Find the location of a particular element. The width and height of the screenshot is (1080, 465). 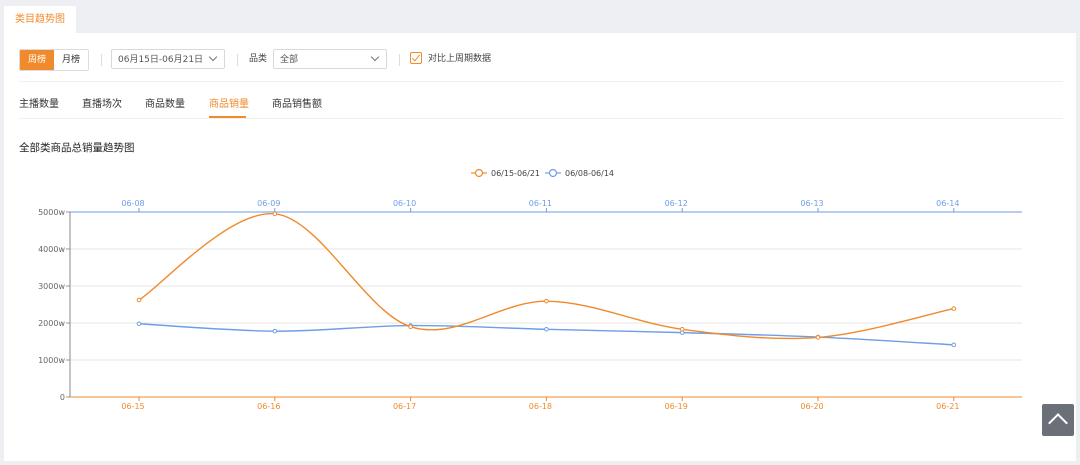

tab-category-trend: 类目趋势图 is located at coordinates (40, 19).